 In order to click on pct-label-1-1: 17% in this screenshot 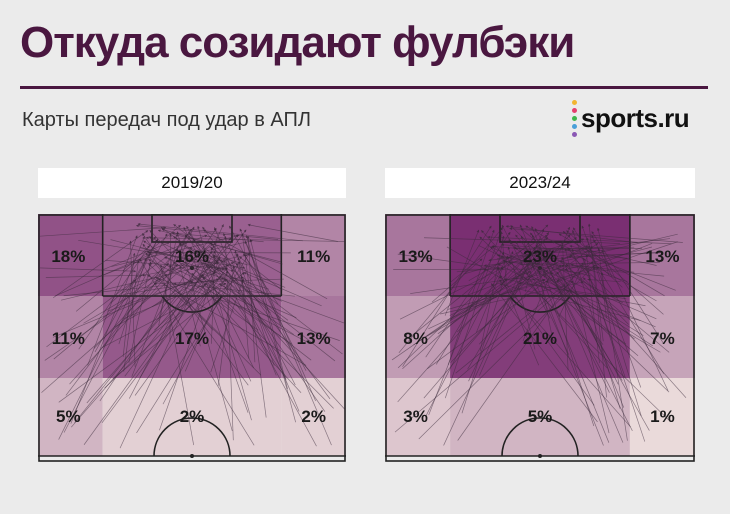, I will do `click(192, 338)`.